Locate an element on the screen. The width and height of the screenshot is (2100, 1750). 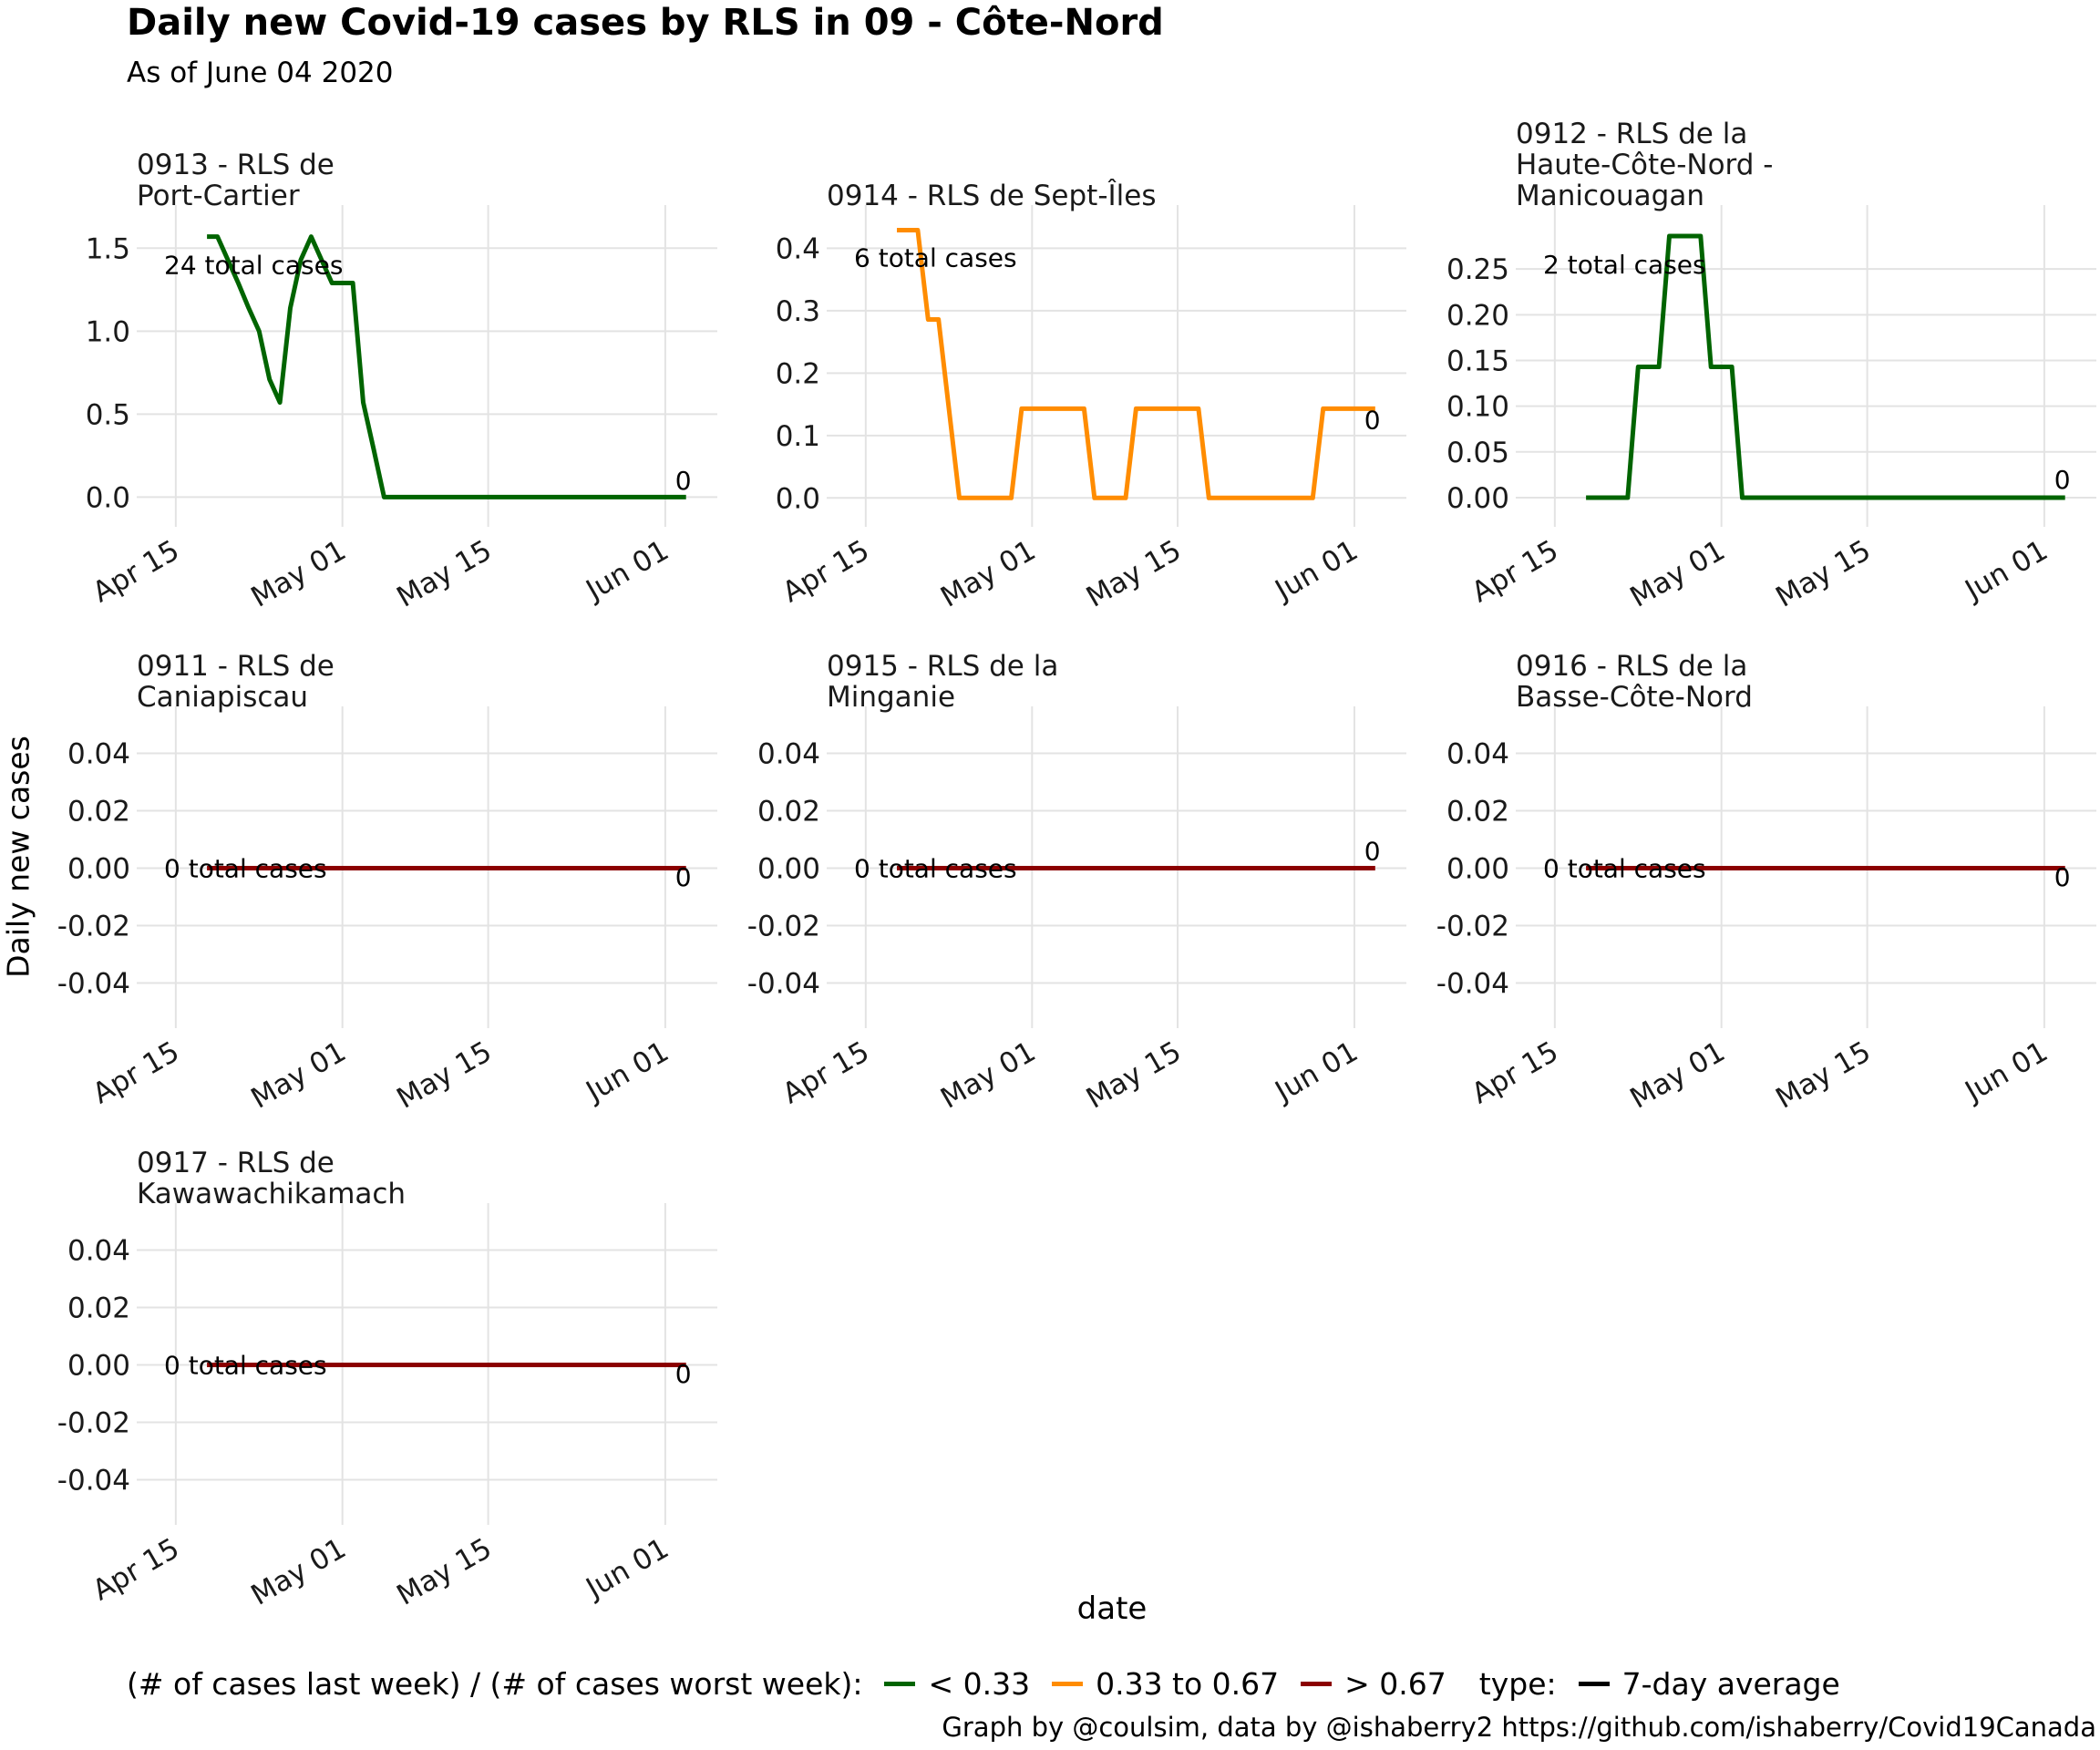
y-tick-label: 1.0 is located at coordinates (108, 332).